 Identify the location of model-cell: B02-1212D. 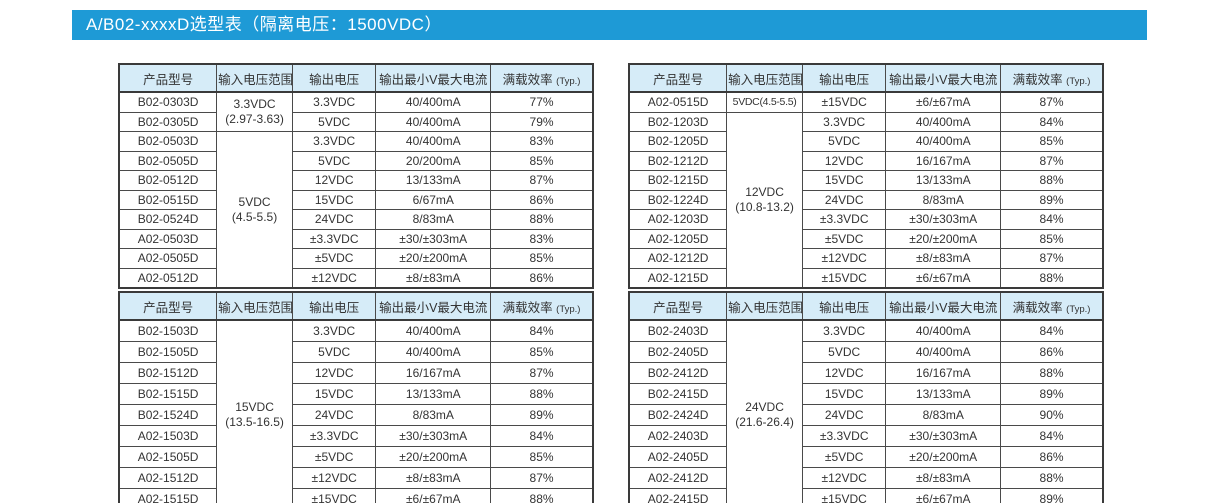
(678, 160).